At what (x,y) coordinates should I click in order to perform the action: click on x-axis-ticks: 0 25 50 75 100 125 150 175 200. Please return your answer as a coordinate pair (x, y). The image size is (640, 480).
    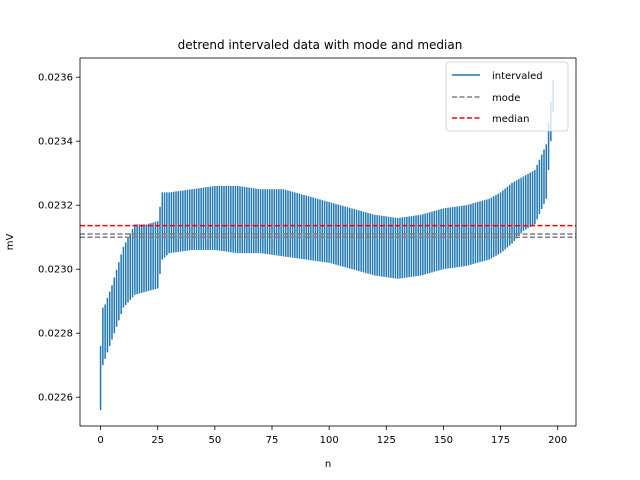
    Looking at the image, I should click on (332, 436).